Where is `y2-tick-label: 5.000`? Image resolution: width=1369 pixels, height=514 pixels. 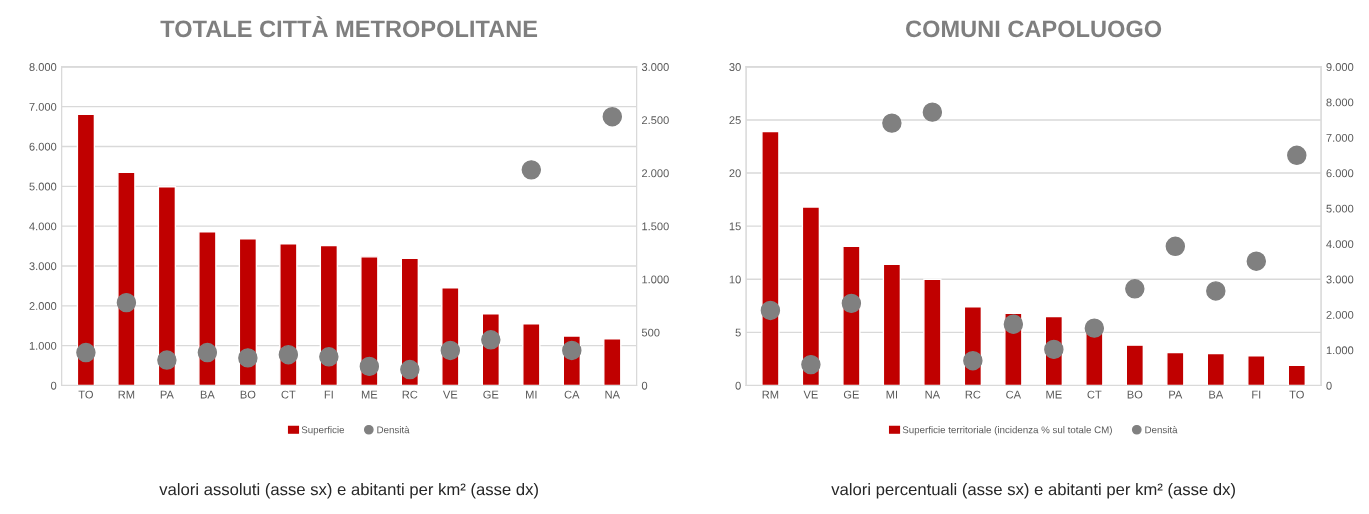
y2-tick-label: 5.000 is located at coordinates (1340, 208).